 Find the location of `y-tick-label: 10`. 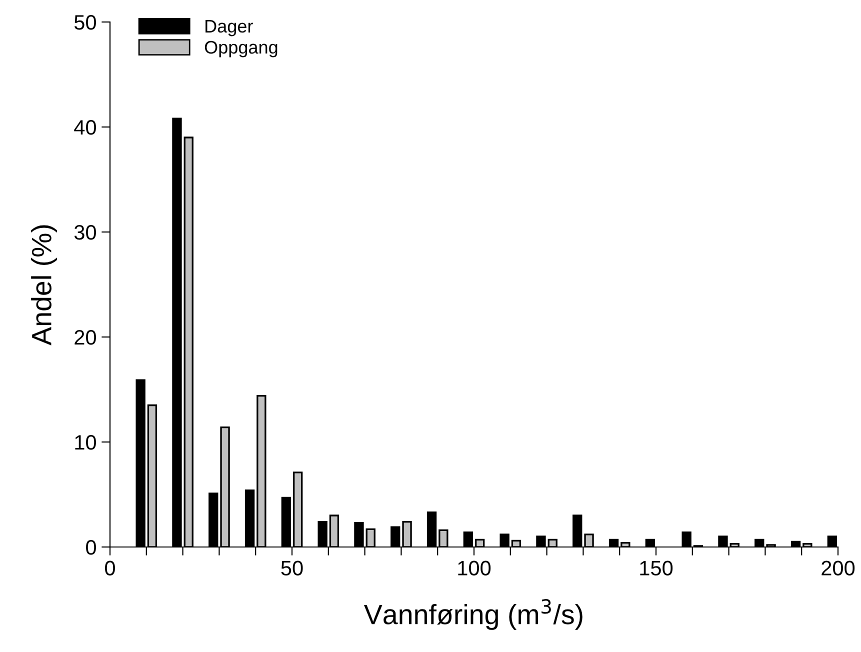

y-tick-label: 10 is located at coordinates (85, 442).